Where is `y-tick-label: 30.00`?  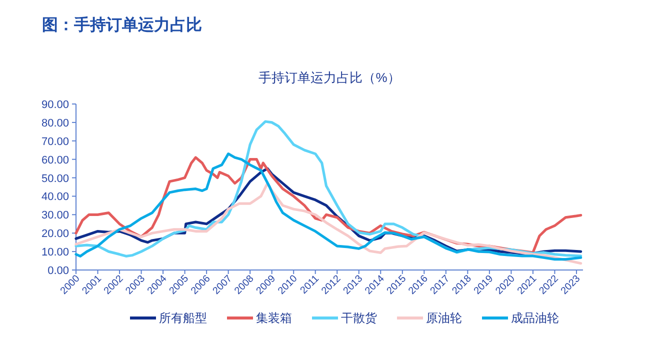 y-tick-label: 30.00 is located at coordinates (55, 216).